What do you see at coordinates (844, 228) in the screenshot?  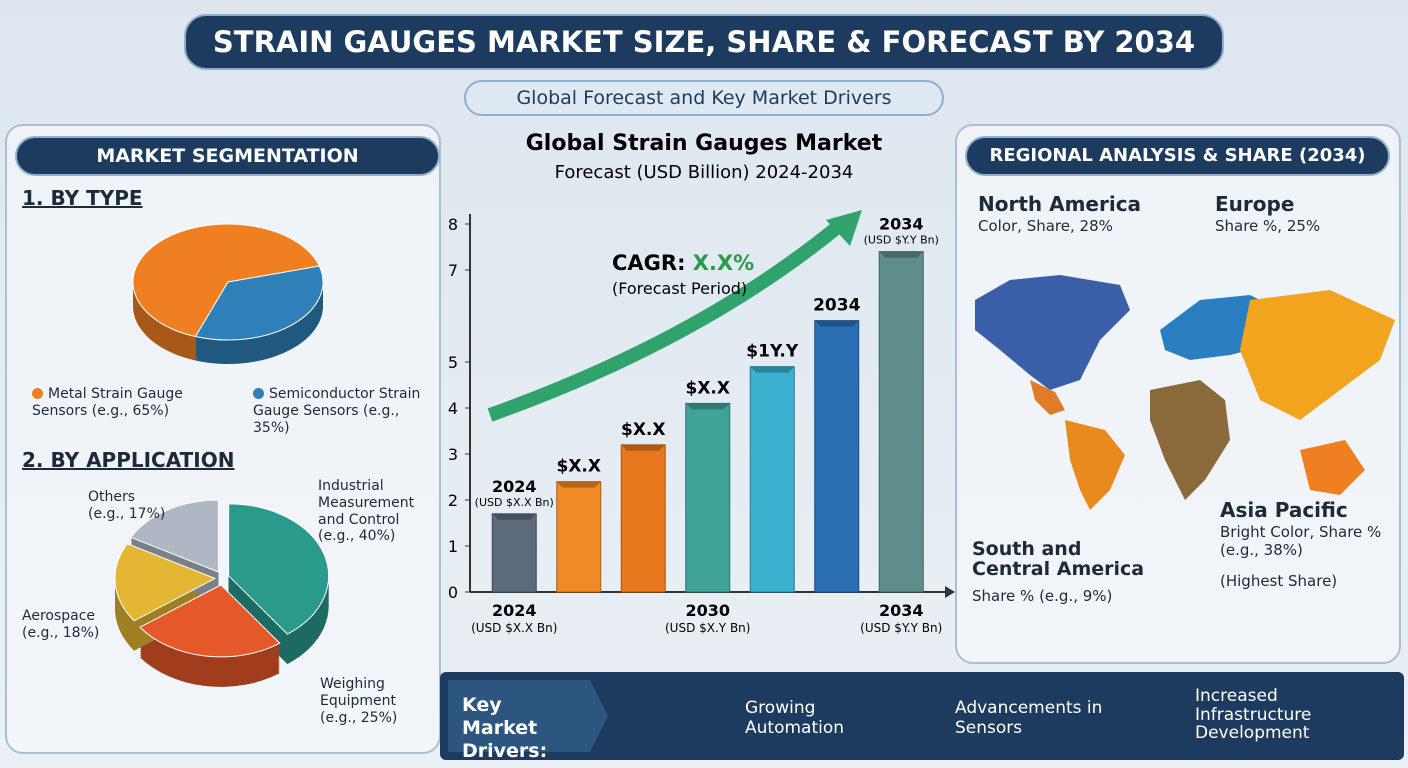 I see `trend-arrow-head` at bounding box center [844, 228].